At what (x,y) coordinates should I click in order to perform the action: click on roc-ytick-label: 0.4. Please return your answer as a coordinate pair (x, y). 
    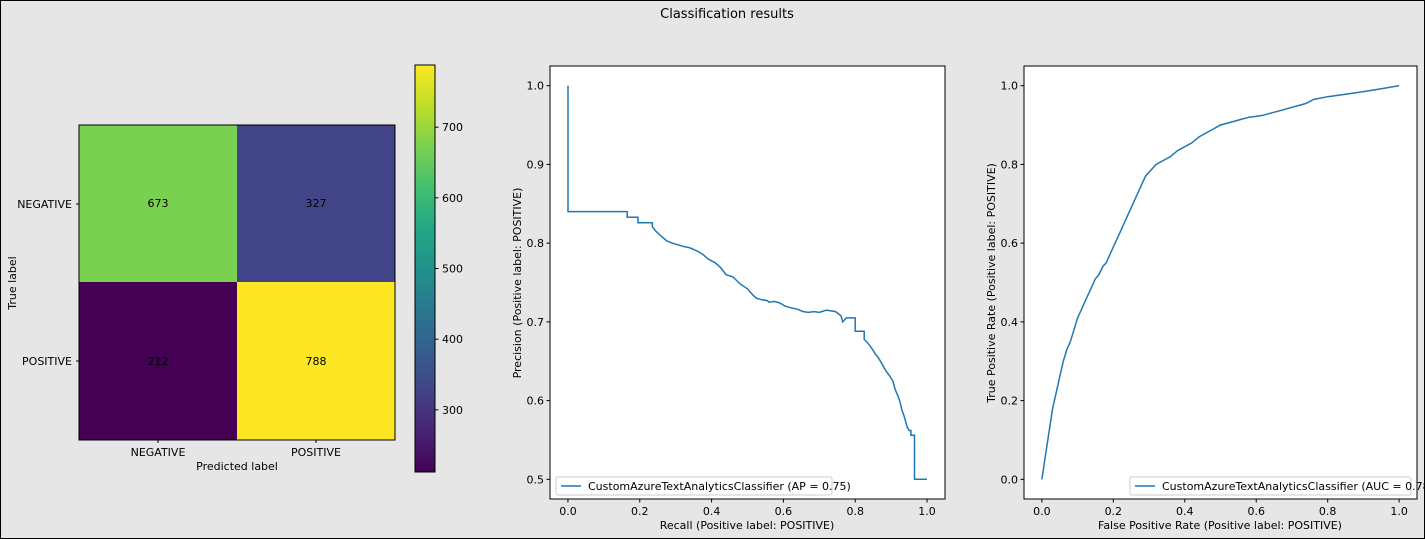
    Looking at the image, I should click on (1010, 322).